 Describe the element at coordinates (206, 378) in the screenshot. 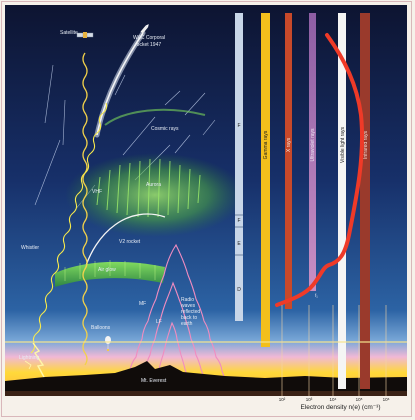

I see `mountain-silhouette` at that location.